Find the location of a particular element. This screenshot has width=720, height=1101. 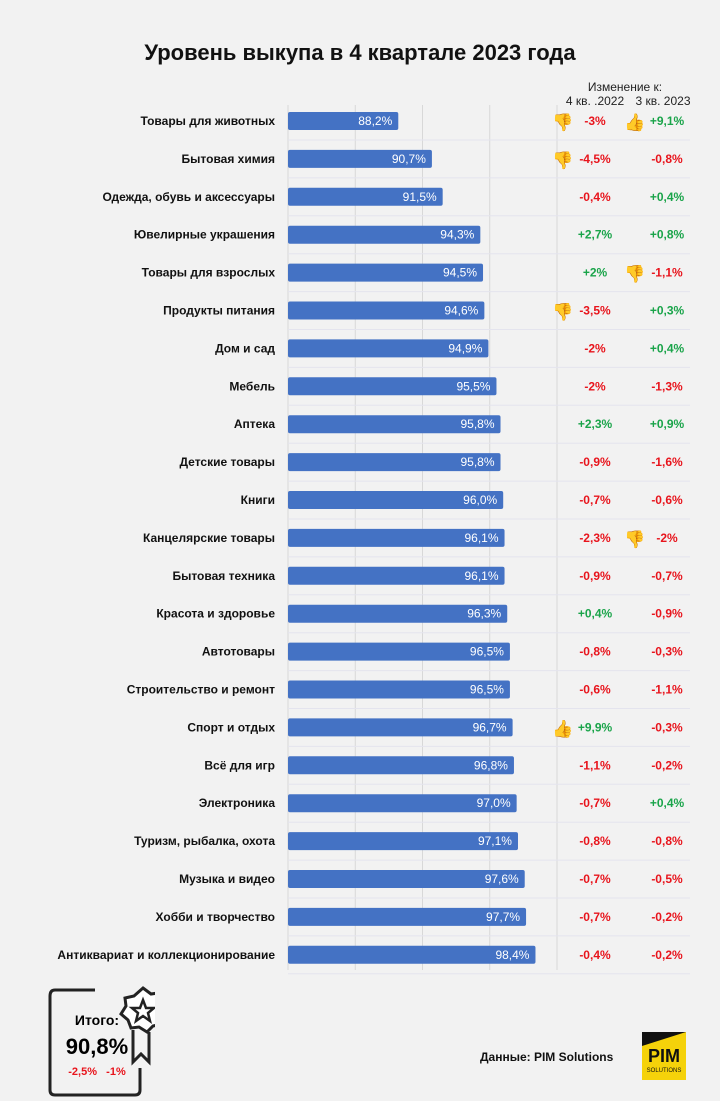

change-q3-2023: +9,1% is located at coordinates (667, 121).